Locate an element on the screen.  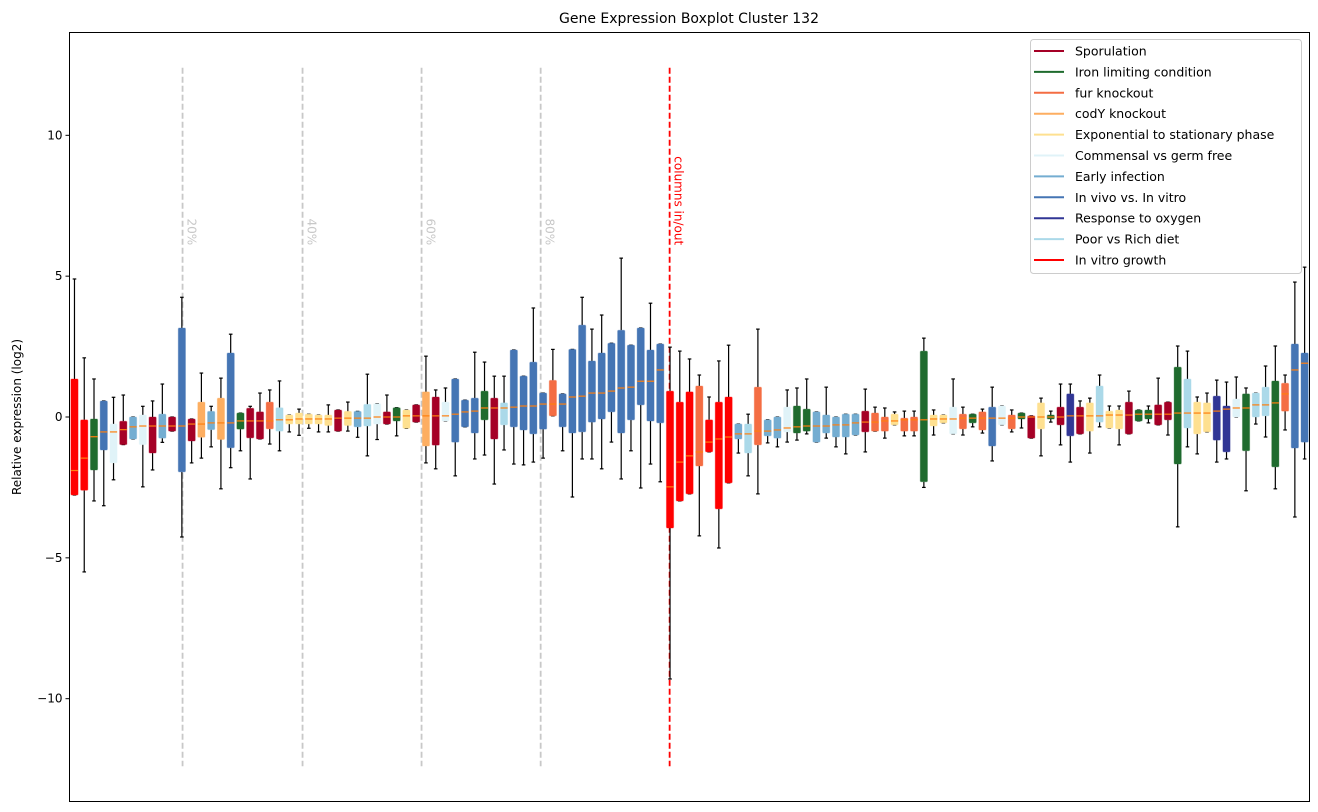
legend-label: In vitro growth is located at coordinates (1120, 260).